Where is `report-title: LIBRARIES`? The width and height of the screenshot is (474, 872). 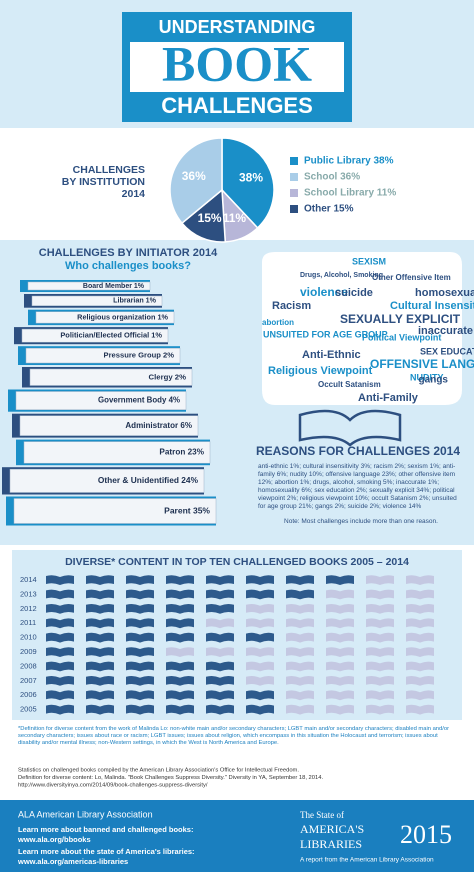
report-title: LIBRARIES is located at coordinates (331, 844).